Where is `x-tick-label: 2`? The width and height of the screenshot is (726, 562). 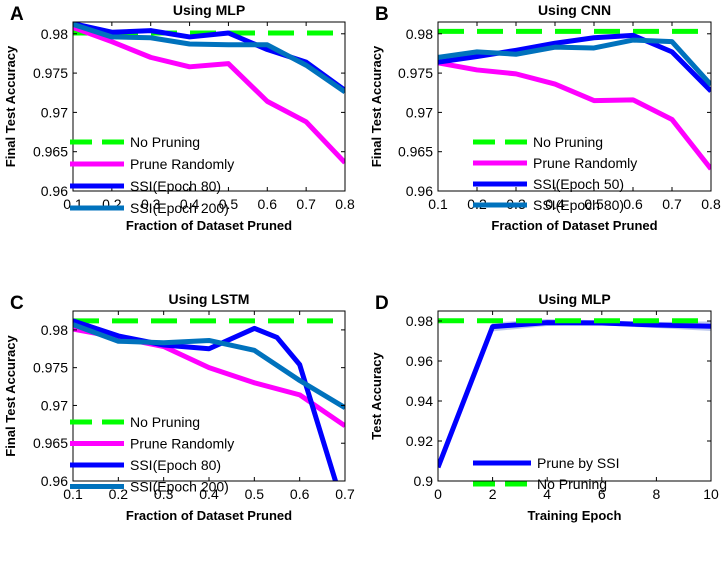 x-tick-label: 2 is located at coordinates (493, 494).